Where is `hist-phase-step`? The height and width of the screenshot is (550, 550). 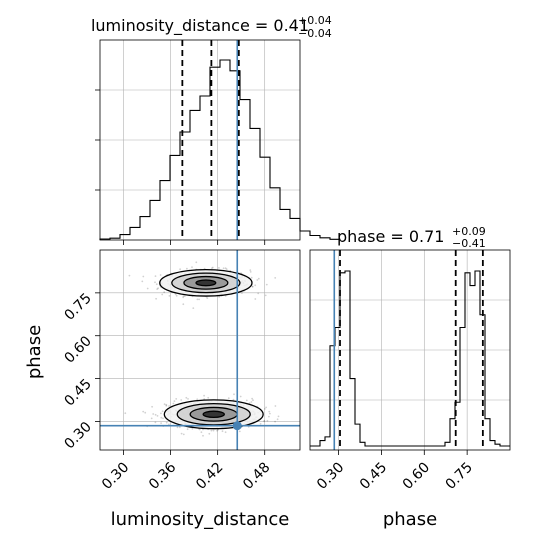
hist-phase-step is located at coordinates (410, 358).